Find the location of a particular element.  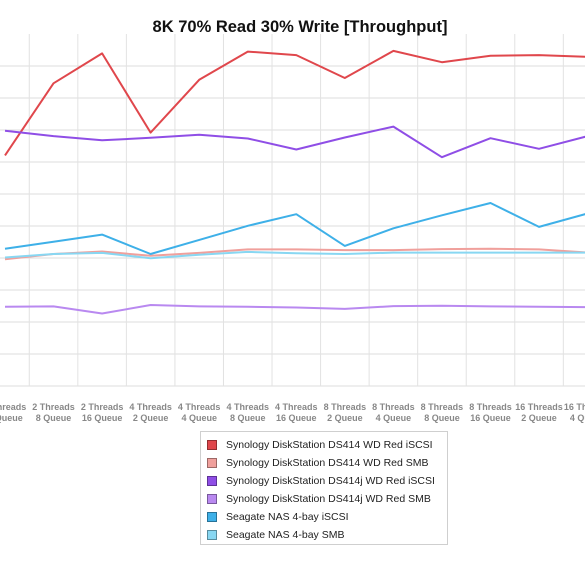

legend-item: Seagate NAS 4-bay SMB is located at coordinates (324, 535).